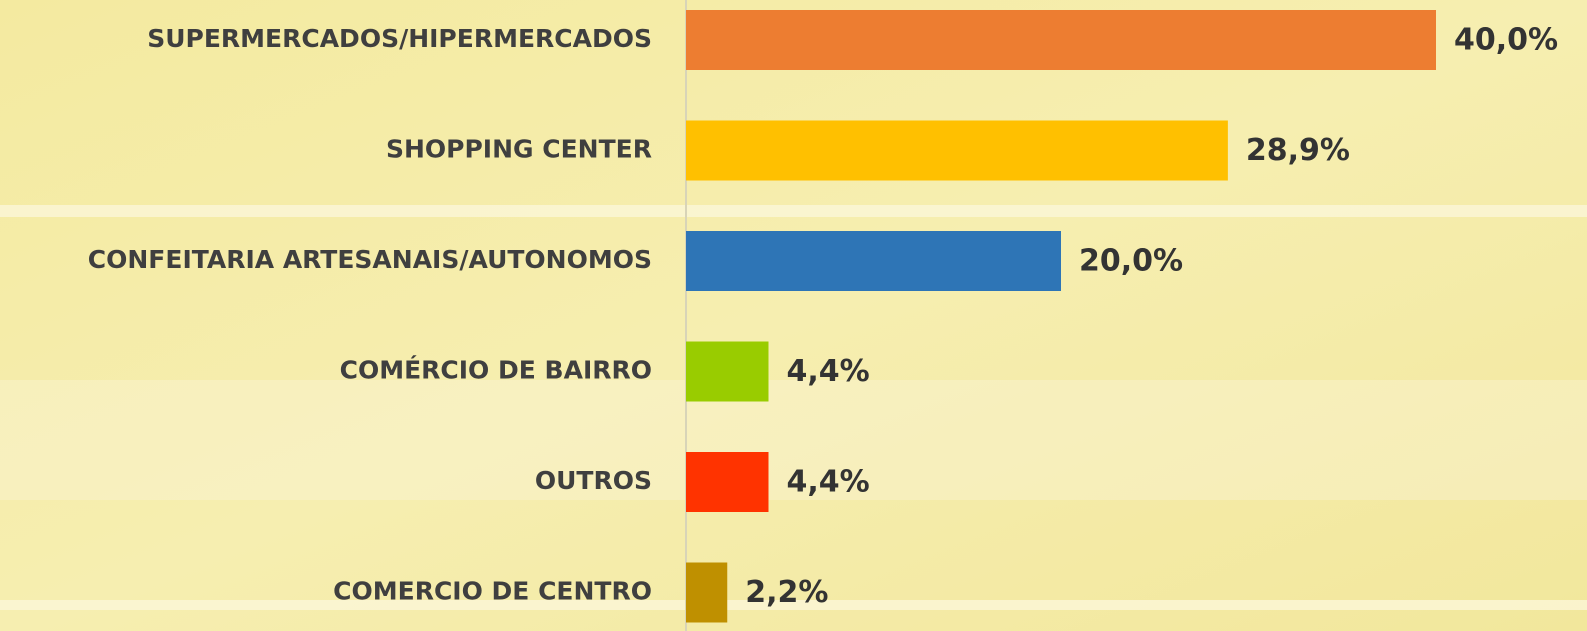  I want to click on value-label: 20,0%, so click(1131, 261).